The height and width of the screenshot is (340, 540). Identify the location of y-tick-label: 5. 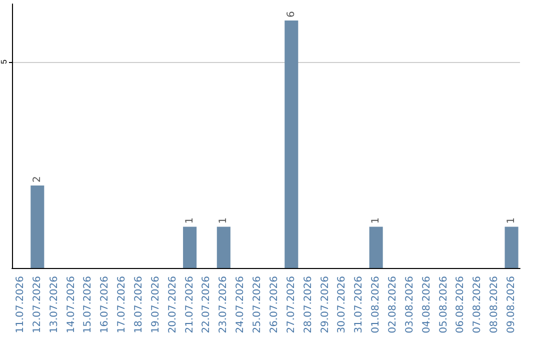
(4, 61).